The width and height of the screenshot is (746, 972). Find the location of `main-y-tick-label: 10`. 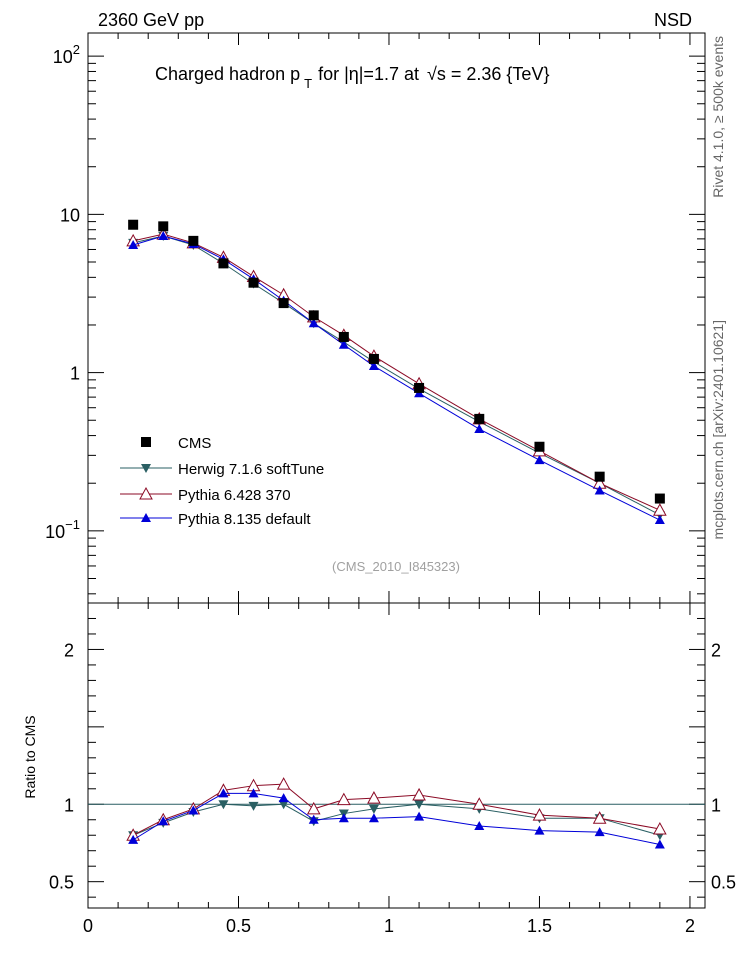

main-y-tick-label: 10 is located at coordinates (70, 215).